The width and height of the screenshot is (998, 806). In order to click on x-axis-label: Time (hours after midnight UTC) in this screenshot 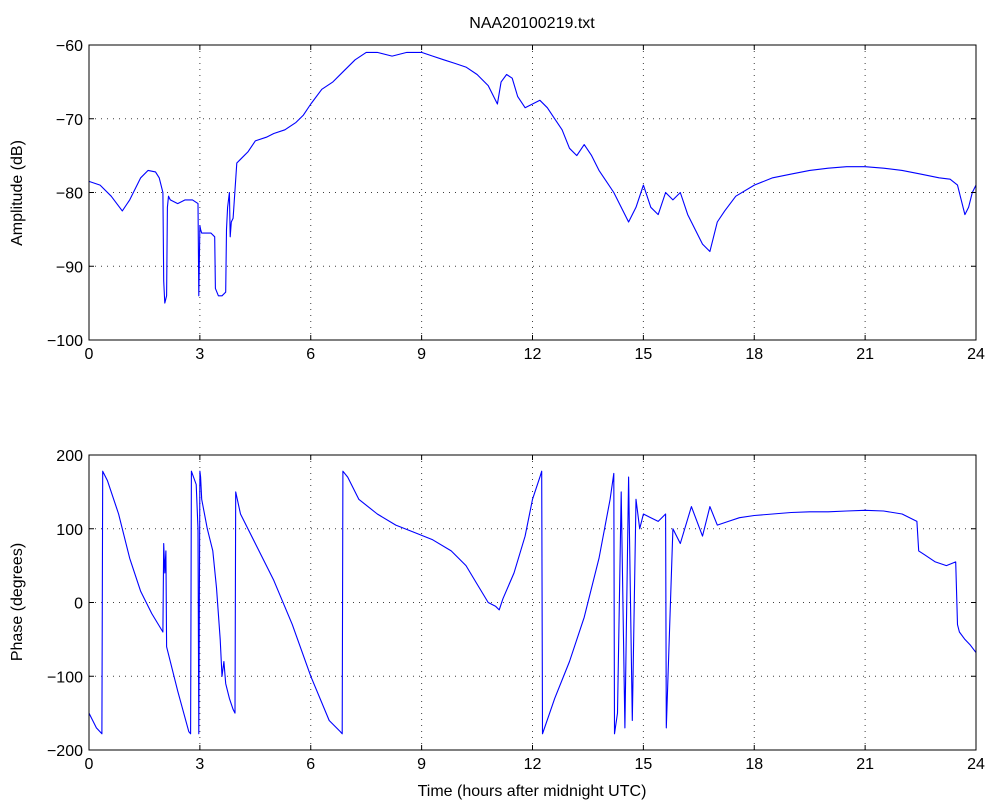, I will do `click(532, 791)`.